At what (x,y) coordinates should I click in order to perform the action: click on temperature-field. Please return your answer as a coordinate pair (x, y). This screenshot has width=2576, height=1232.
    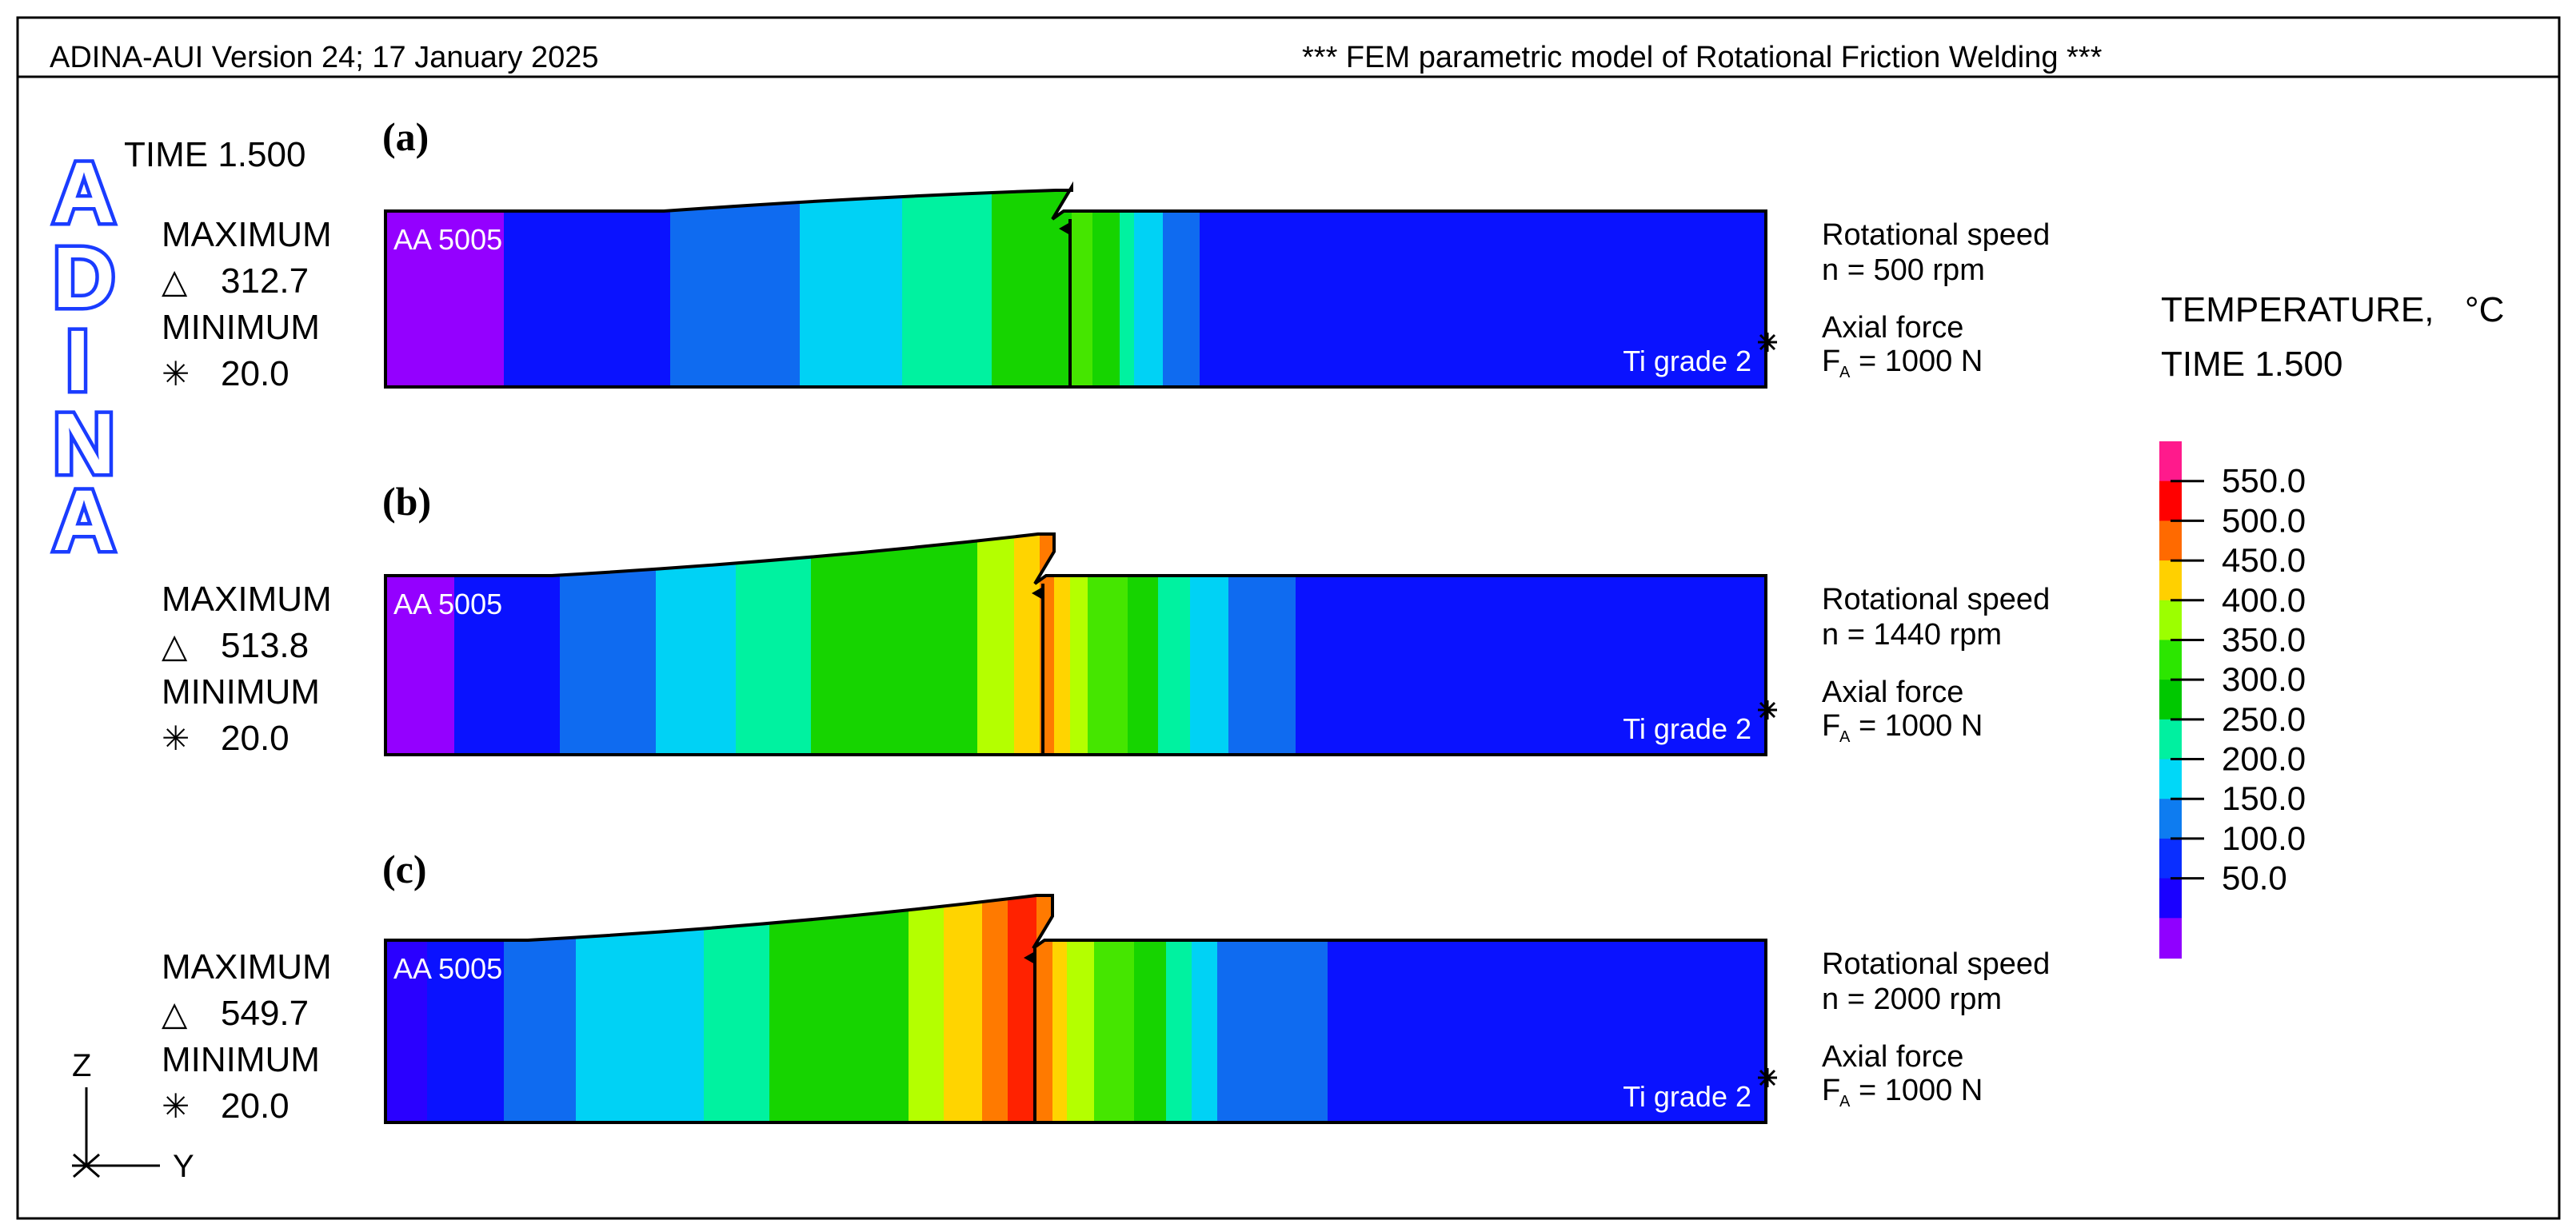
    Looking at the image, I should click on (1075, 287).